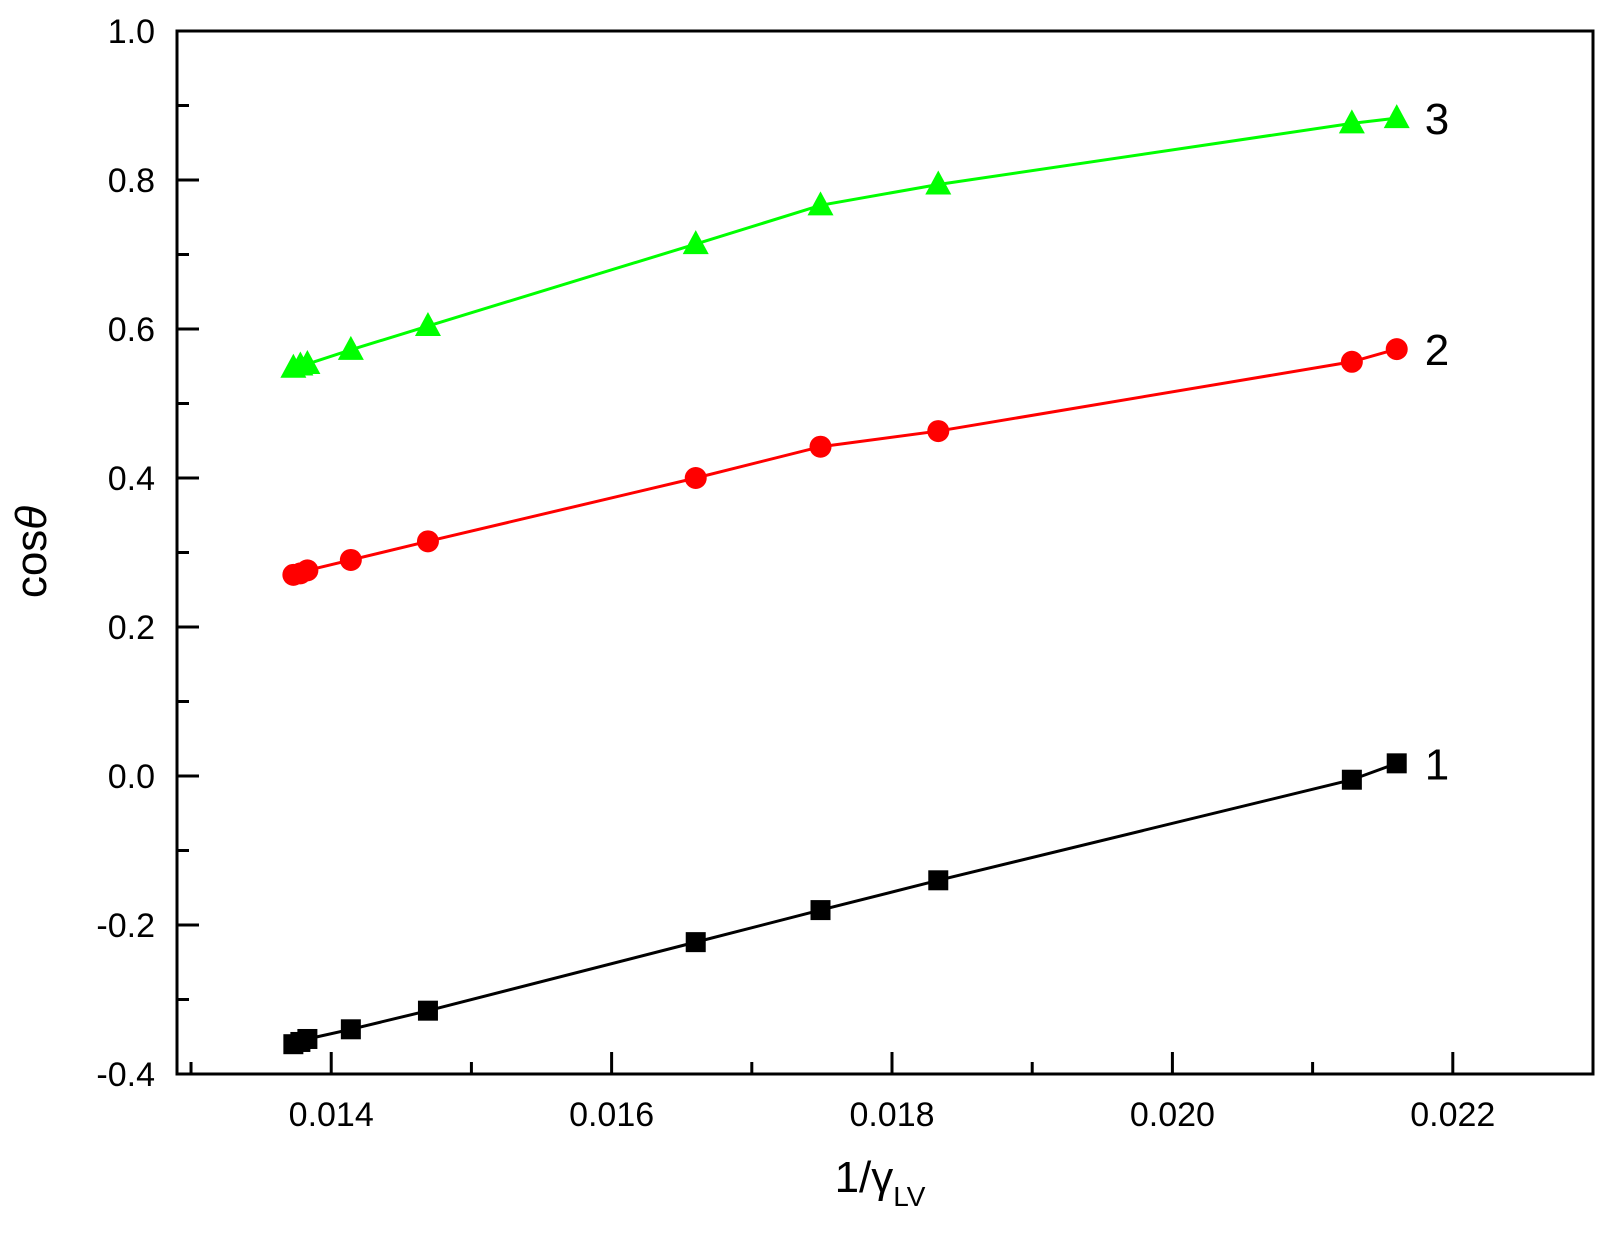  Describe the element at coordinates (1452, 1115) in the screenshot. I see `x-tick-label: 0.022` at that location.